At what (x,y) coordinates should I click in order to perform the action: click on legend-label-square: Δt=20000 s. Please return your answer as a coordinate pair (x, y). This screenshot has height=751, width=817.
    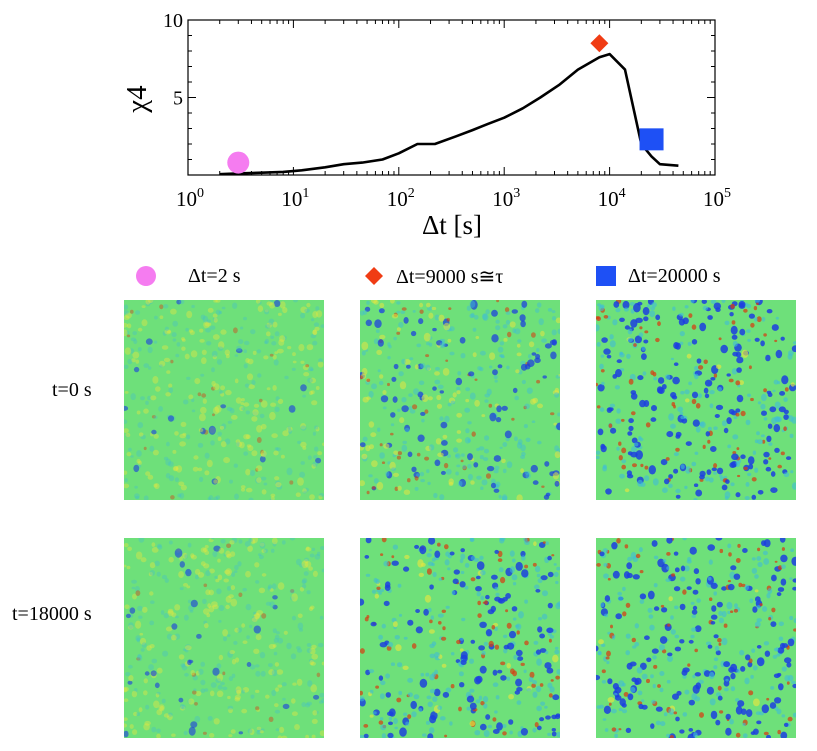
    Looking at the image, I should click on (674, 275).